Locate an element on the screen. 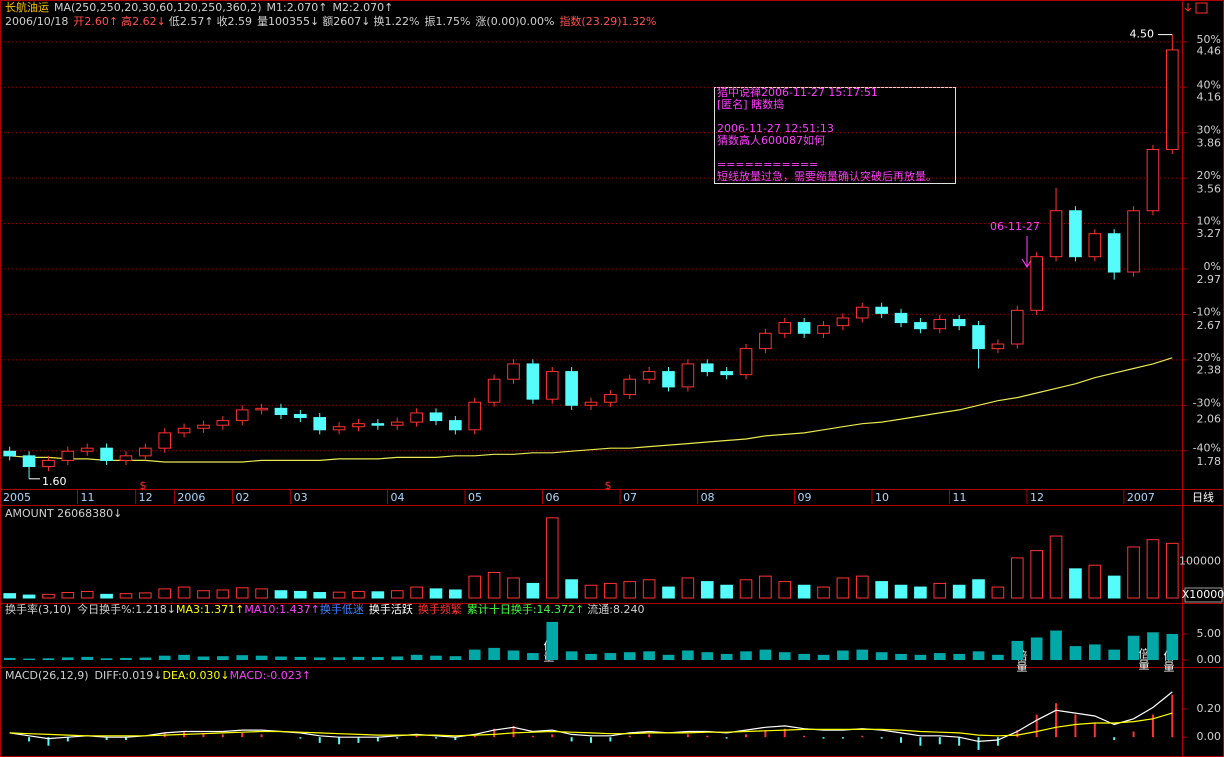 The width and height of the screenshot is (1224, 757). y-tick-label: 3.27 is located at coordinates (1209, 233).